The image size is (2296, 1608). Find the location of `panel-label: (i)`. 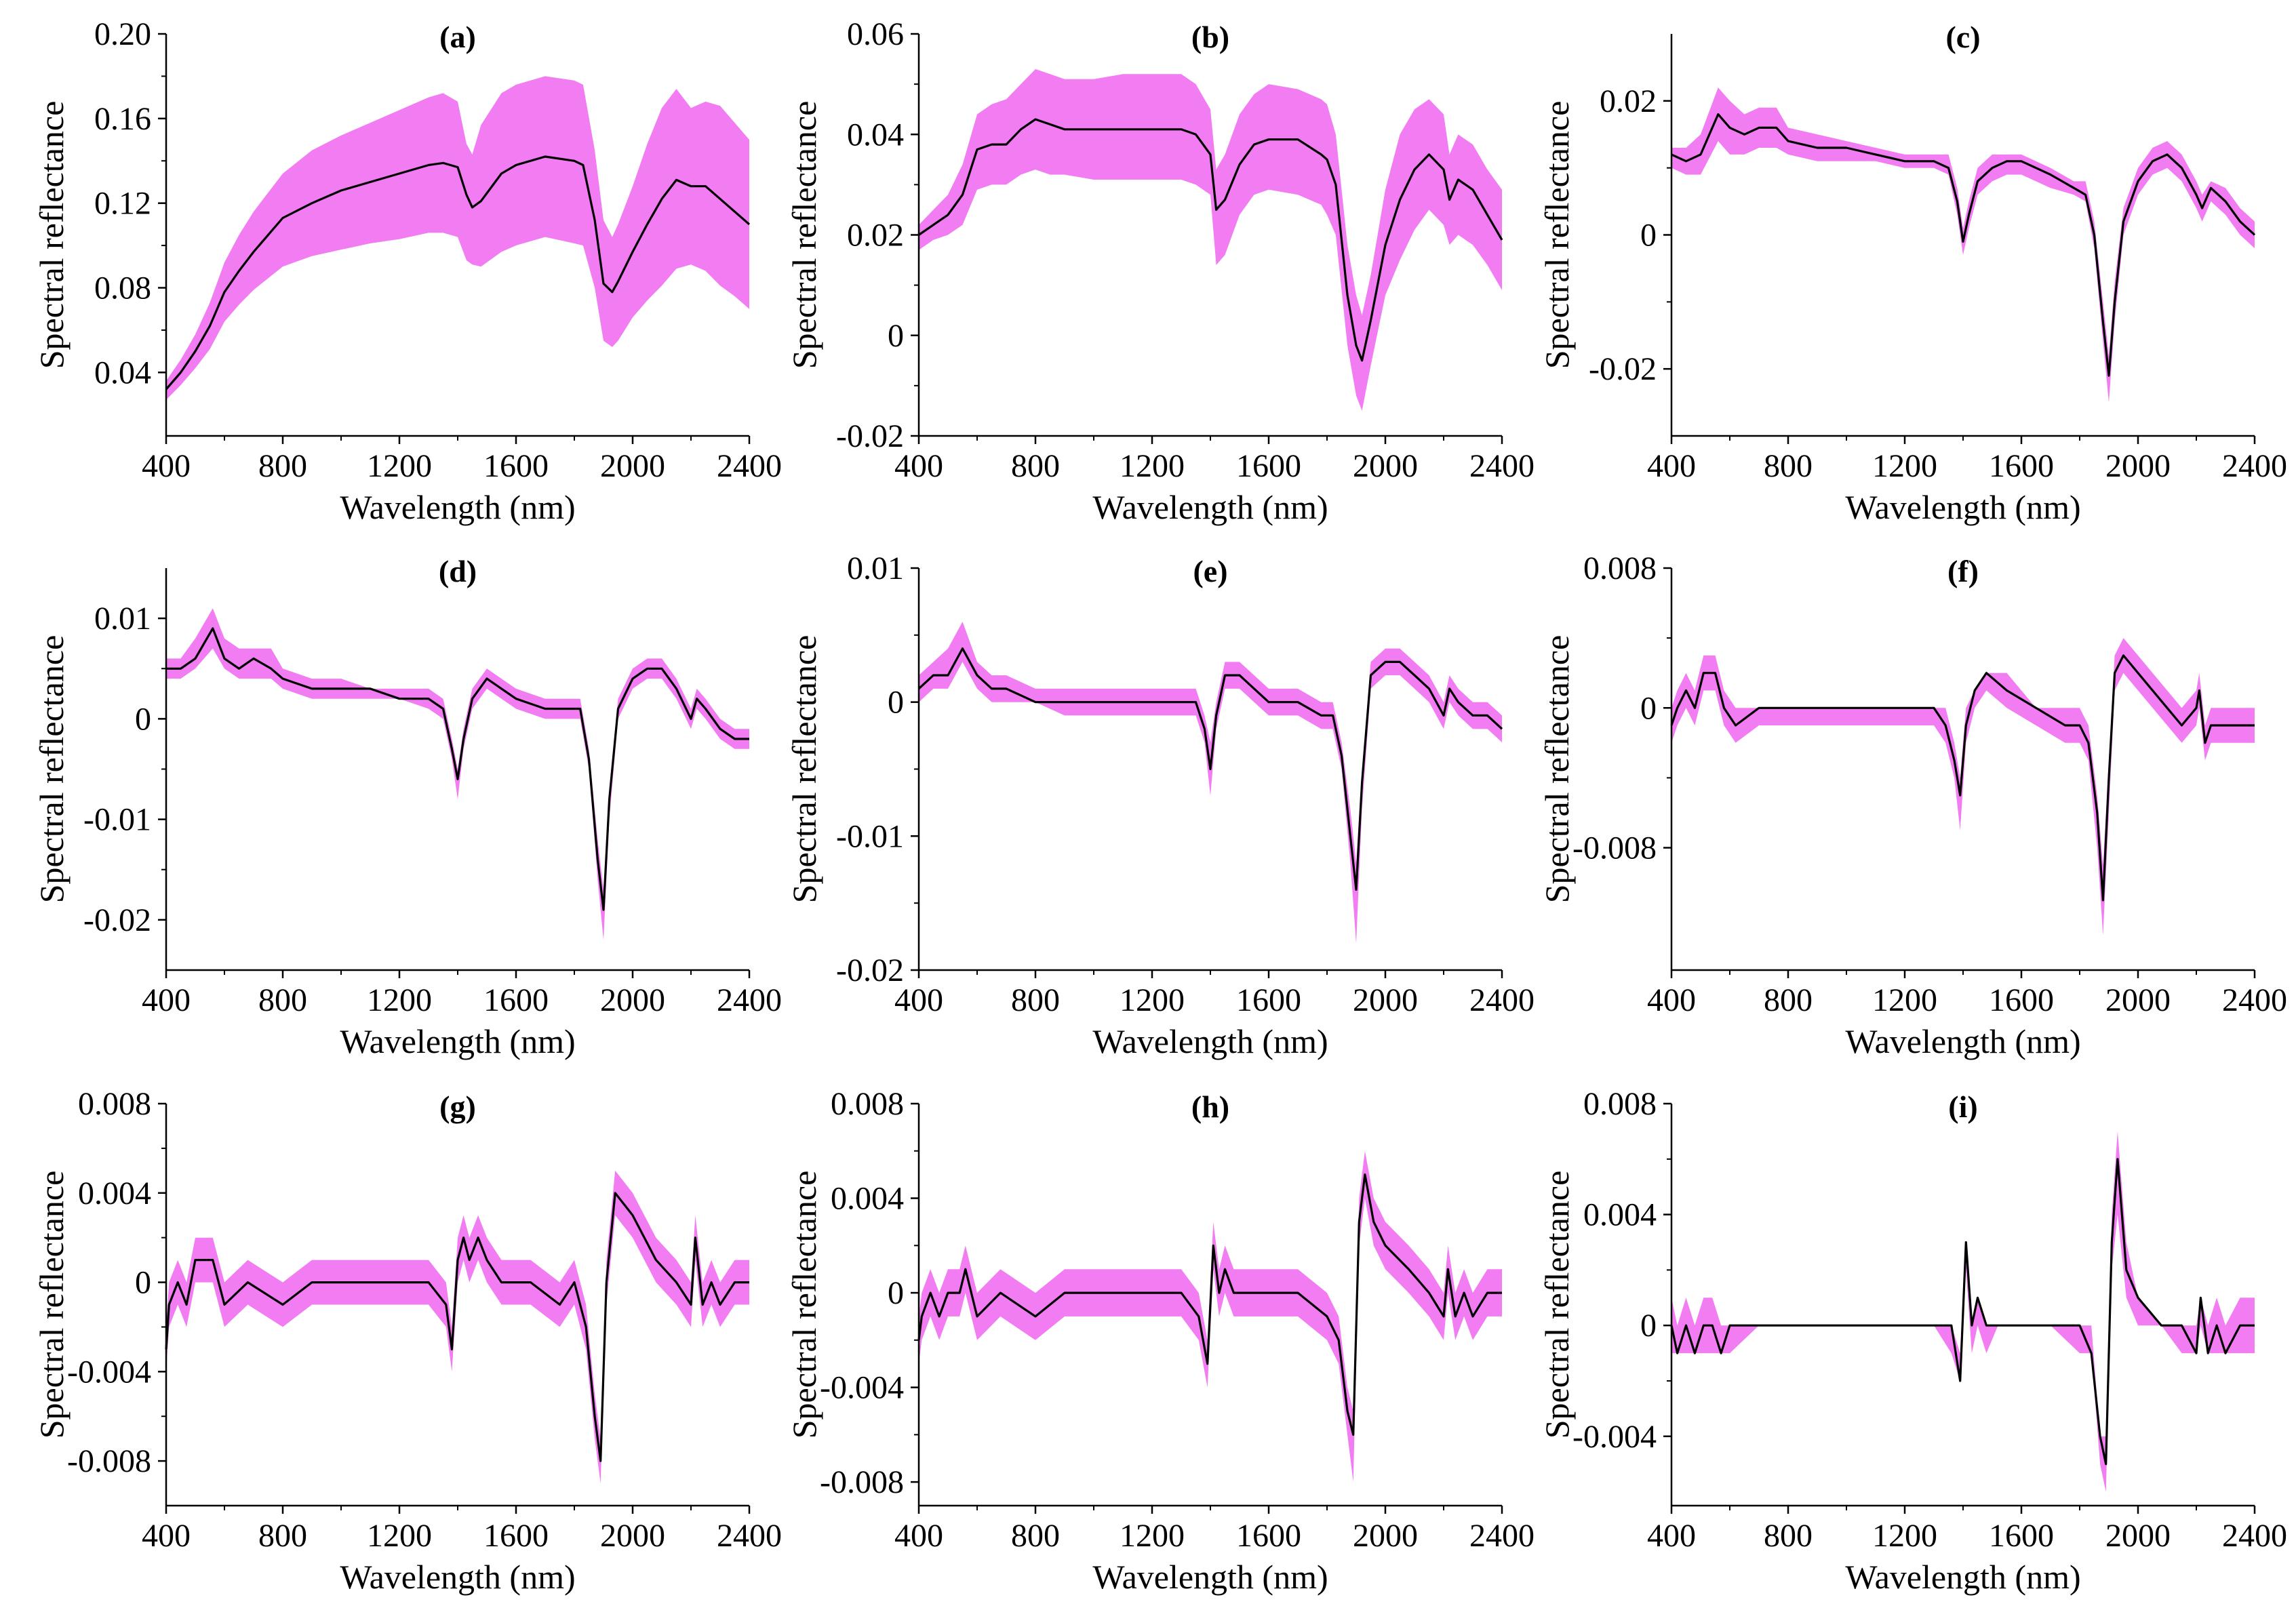

panel-label: (i) is located at coordinates (1963, 1106).